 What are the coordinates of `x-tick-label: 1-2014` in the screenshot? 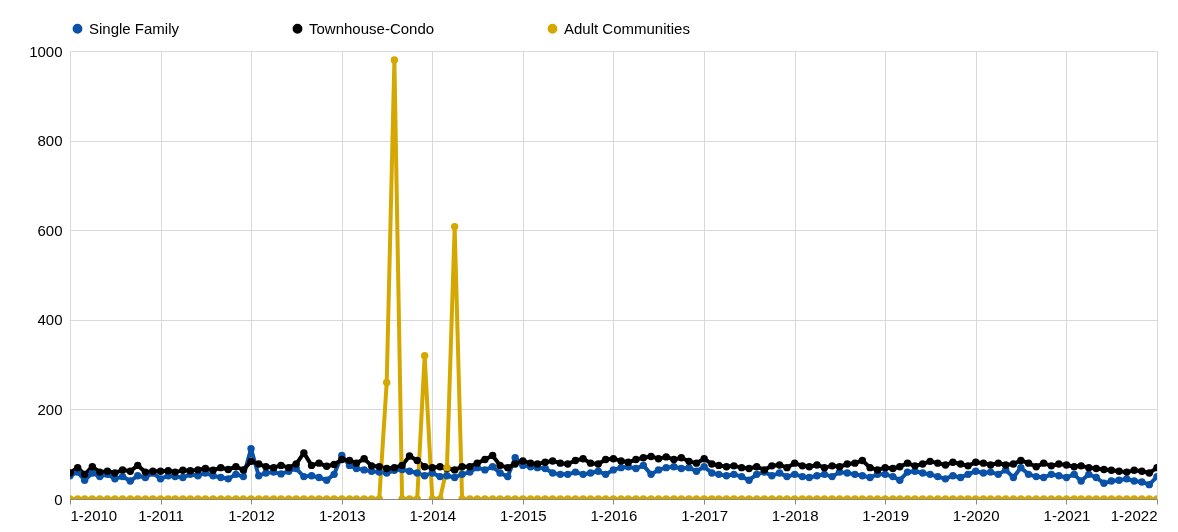 It's located at (433, 515).